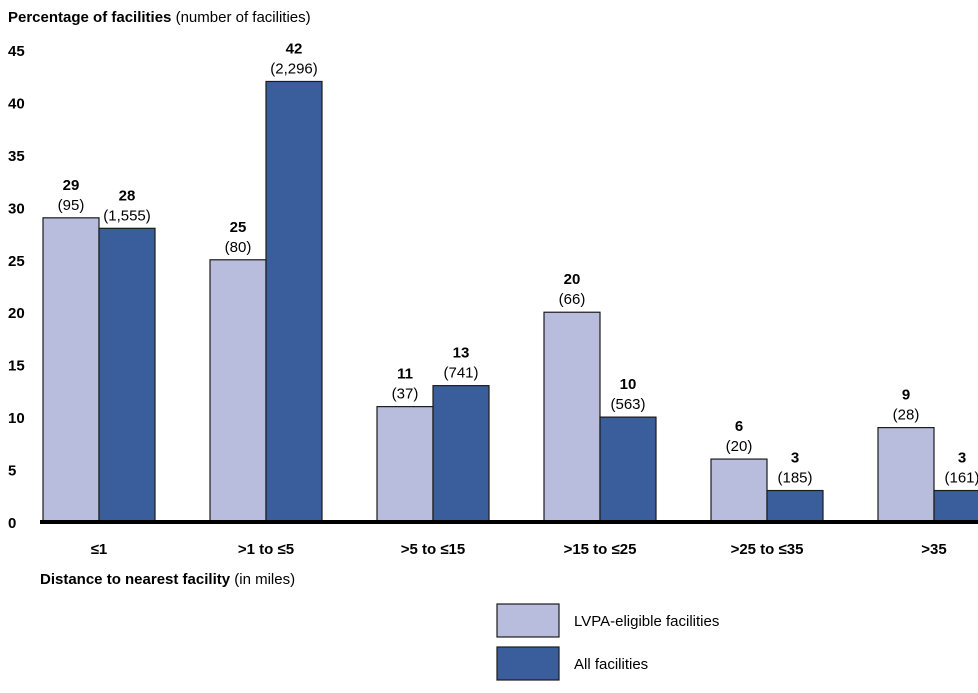  I want to click on y-tick-label: 20, so click(16, 313).